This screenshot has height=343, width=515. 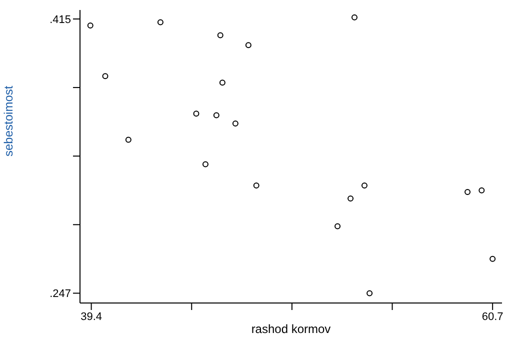 I want to click on y-axis-title: sebestoimost, so click(x=8, y=120).